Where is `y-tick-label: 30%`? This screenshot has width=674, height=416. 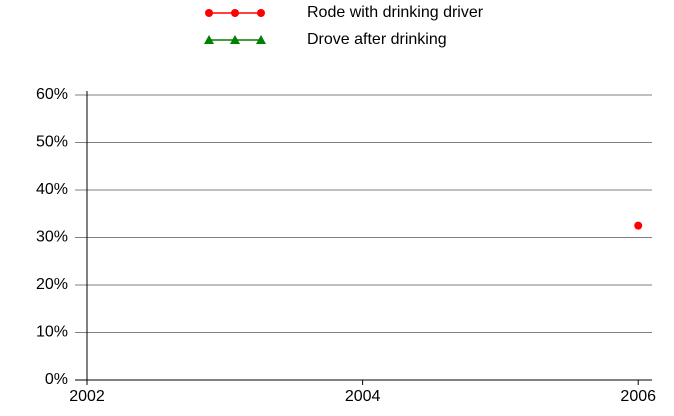 y-tick-label: 30% is located at coordinates (52, 237).